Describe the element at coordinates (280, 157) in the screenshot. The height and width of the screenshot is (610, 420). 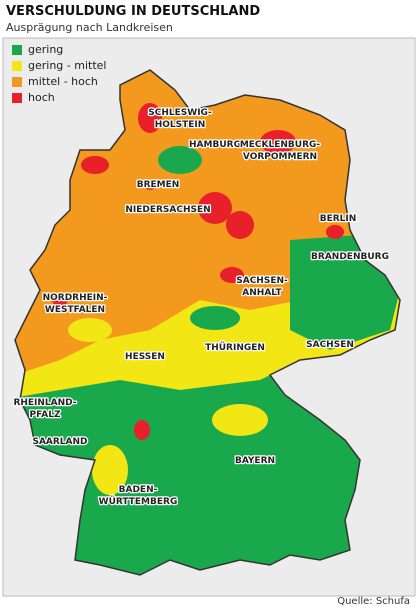
I see `state-label: VORPOMMERN` at that location.